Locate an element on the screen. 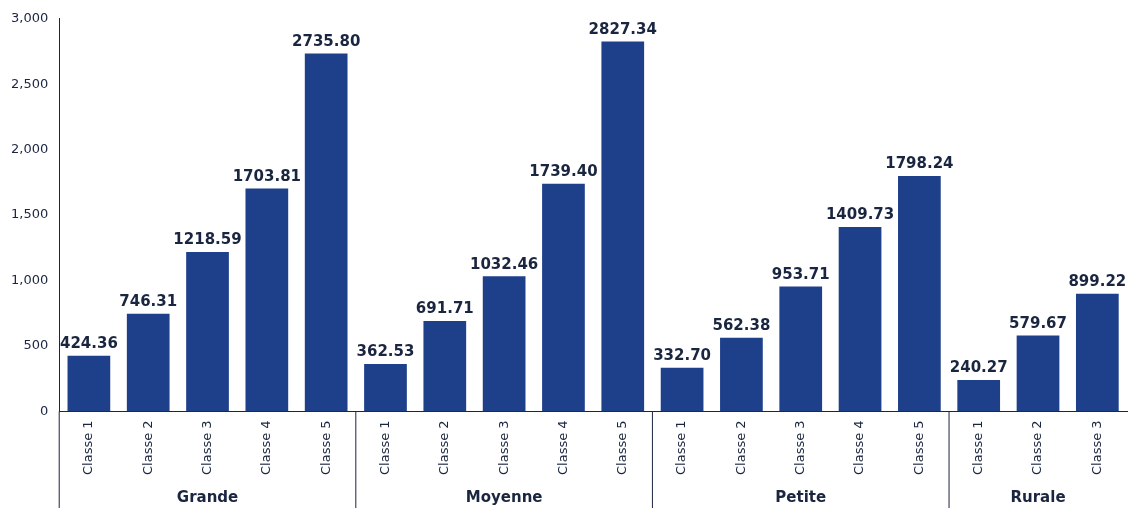  data-label: 1739.40 is located at coordinates (563, 171).